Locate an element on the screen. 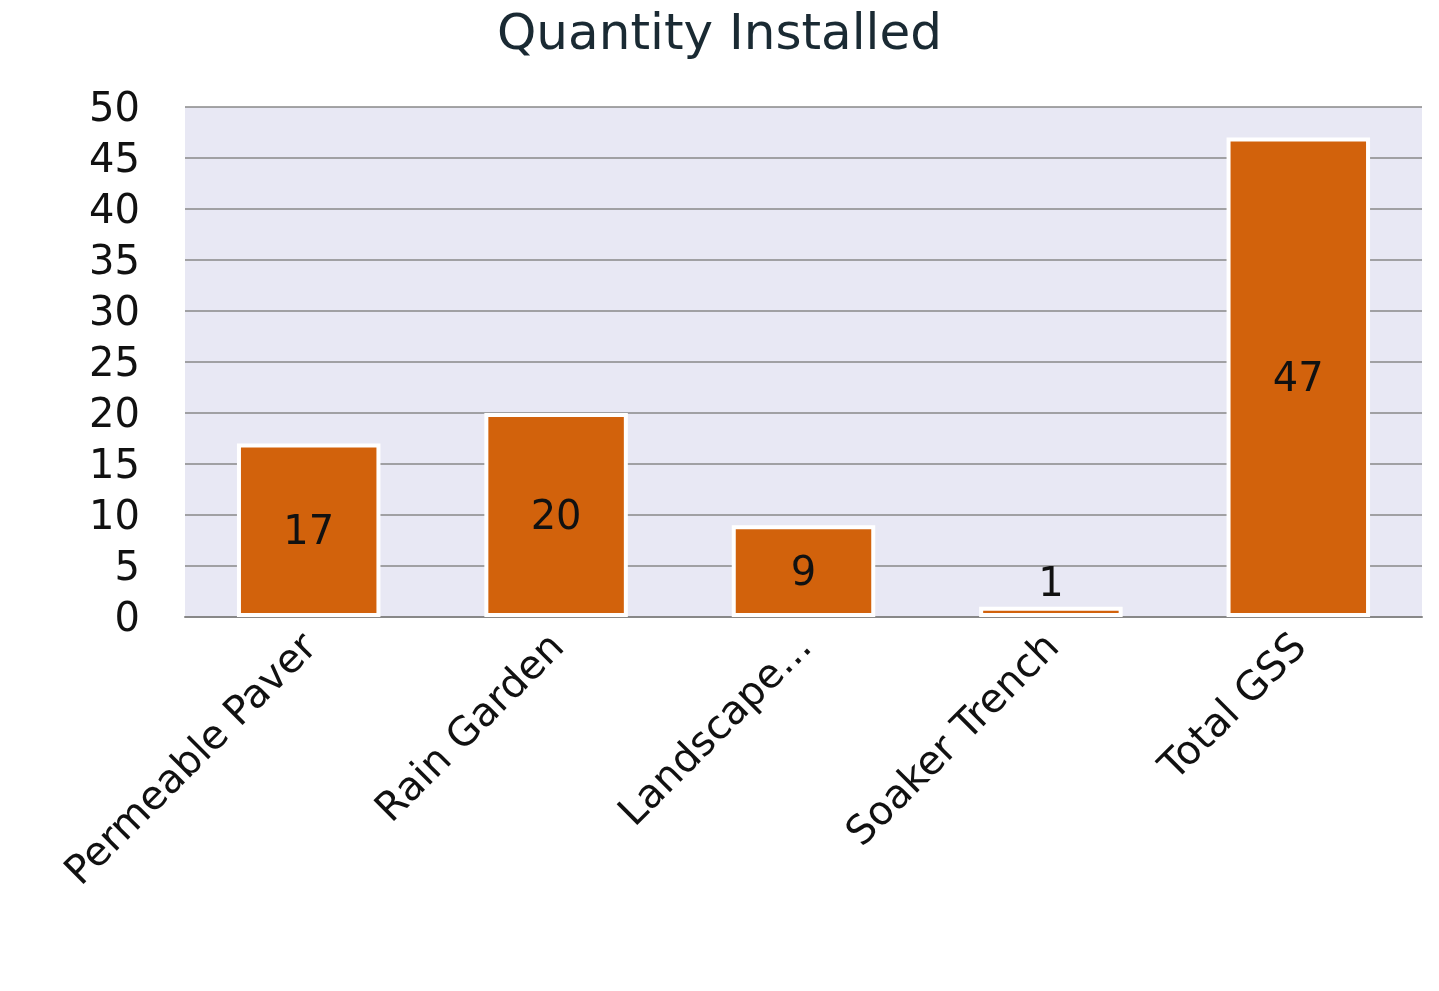  data-label: 9 is located at coordinates (803, 571).